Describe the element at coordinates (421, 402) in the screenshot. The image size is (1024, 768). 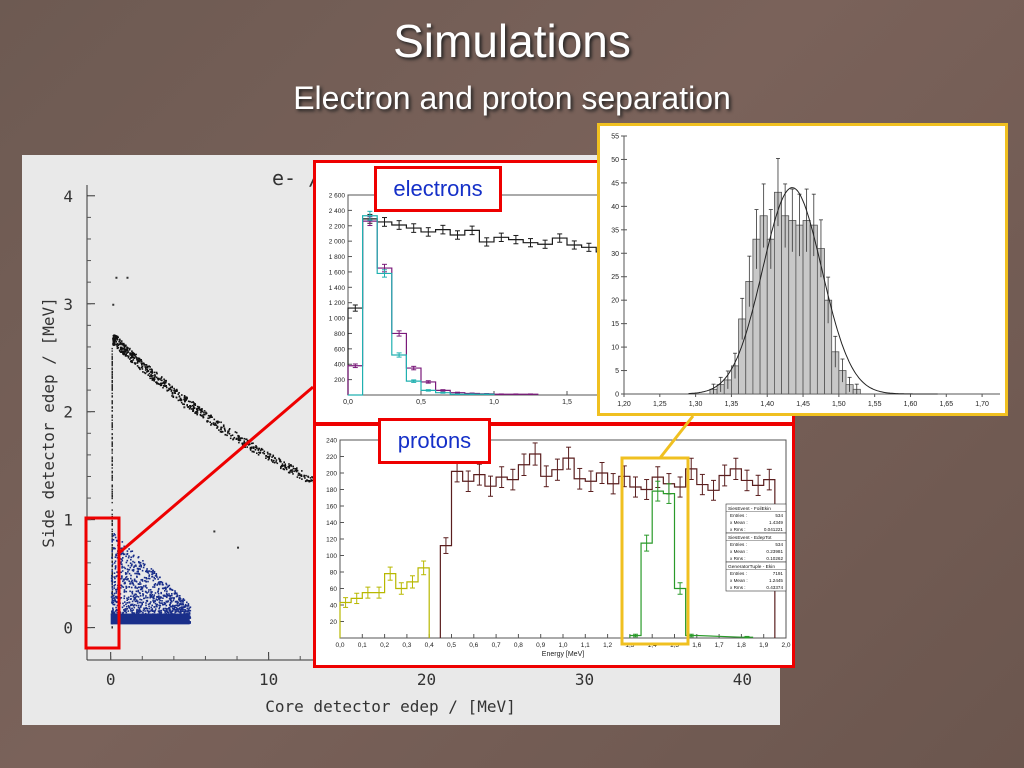
I see `x-tick-label: 0,5` at that location.